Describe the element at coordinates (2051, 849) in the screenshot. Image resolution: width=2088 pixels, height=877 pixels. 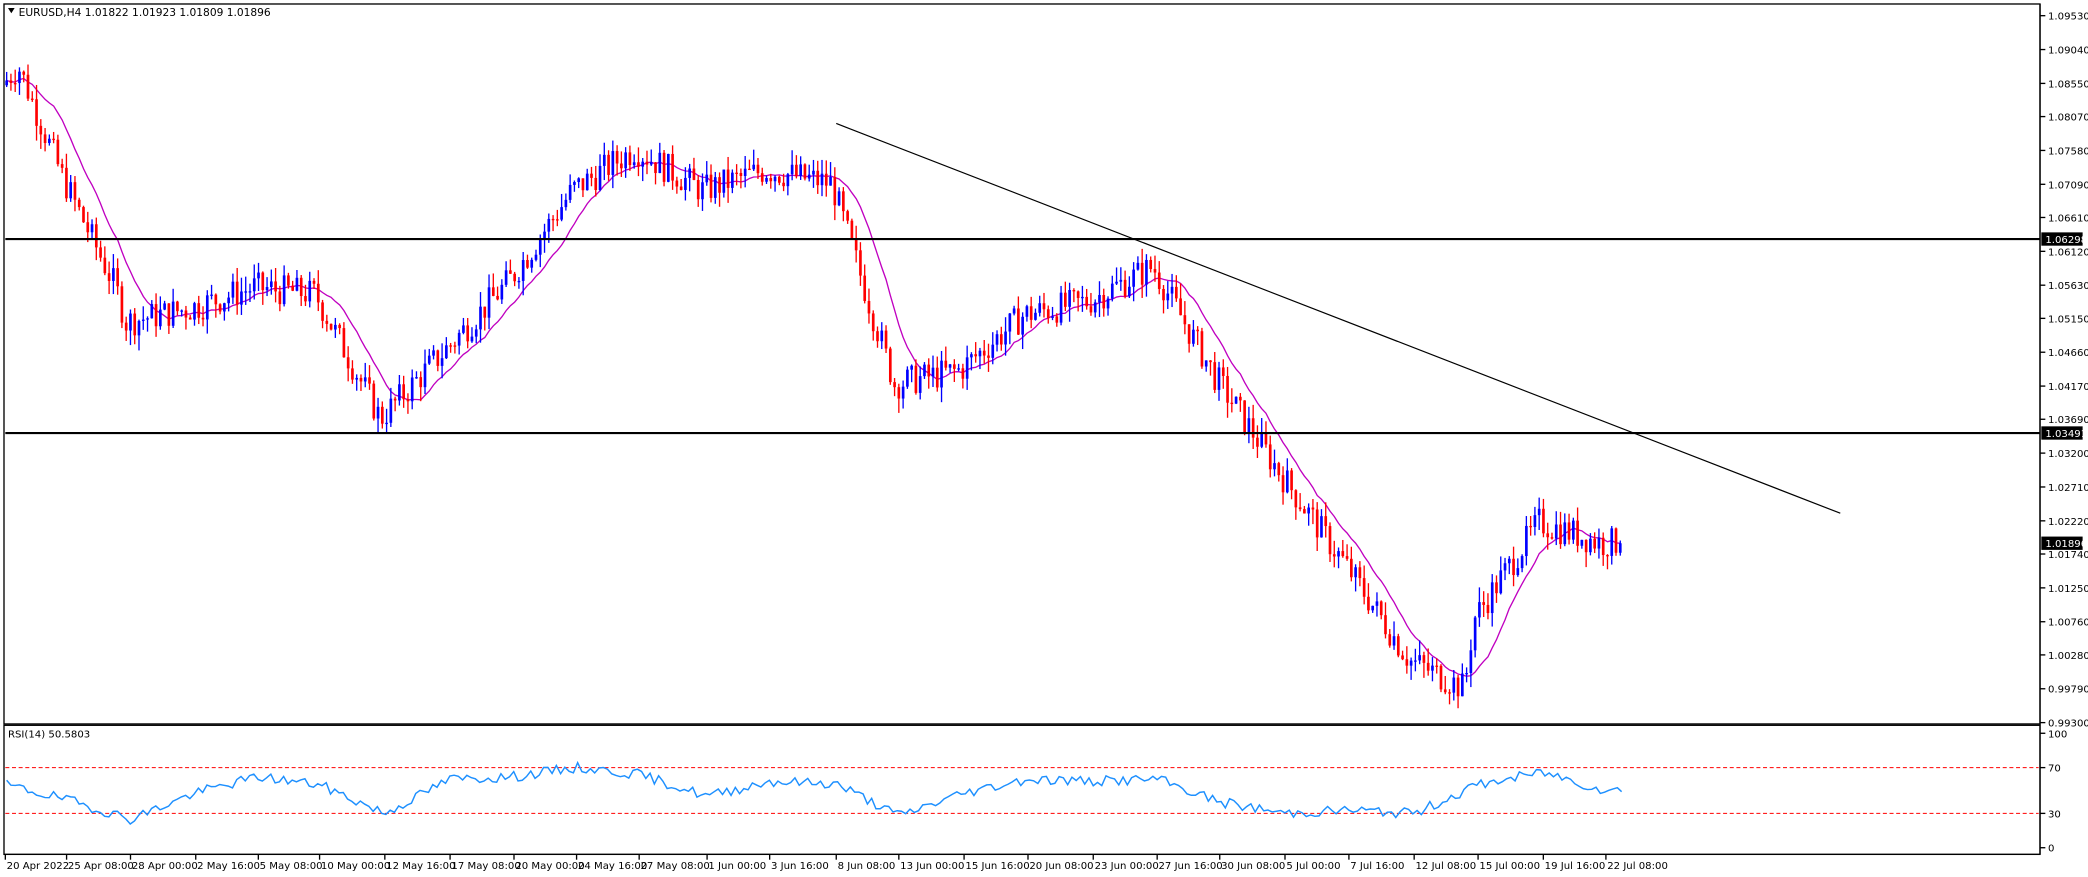
I see `rsi-tick-label: 0` at that location.